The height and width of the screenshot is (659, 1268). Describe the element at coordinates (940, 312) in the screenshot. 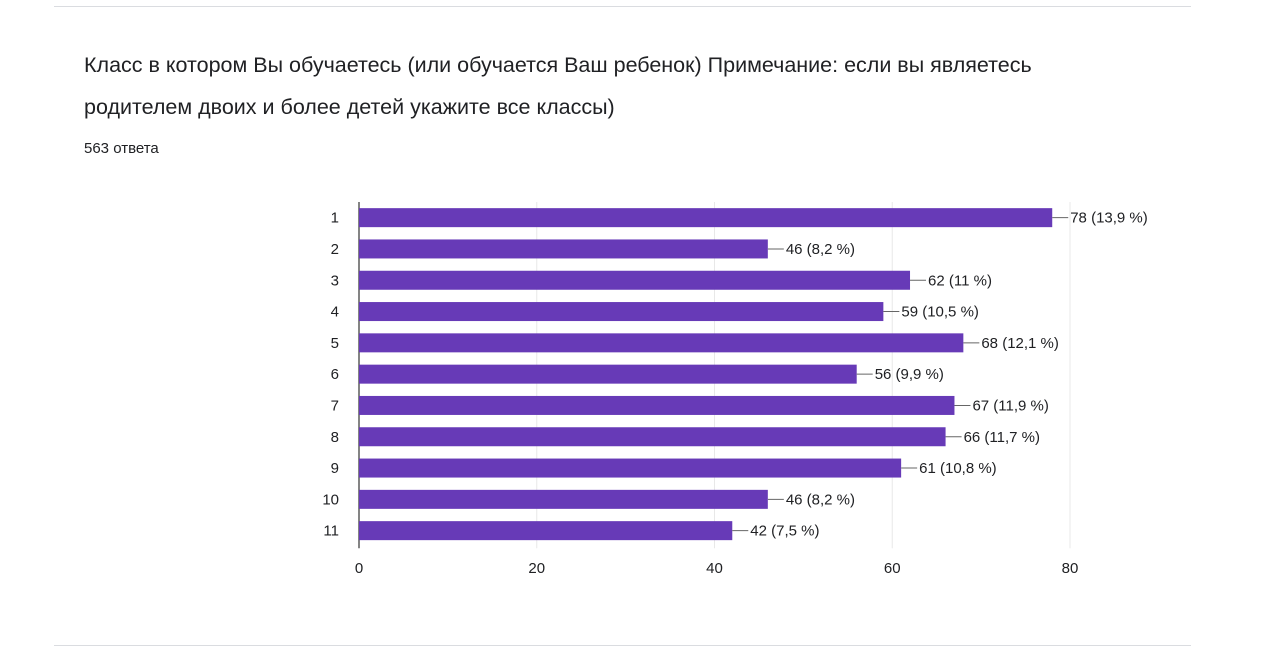

I see `data-label: 59 (10,5 %)` at that location.